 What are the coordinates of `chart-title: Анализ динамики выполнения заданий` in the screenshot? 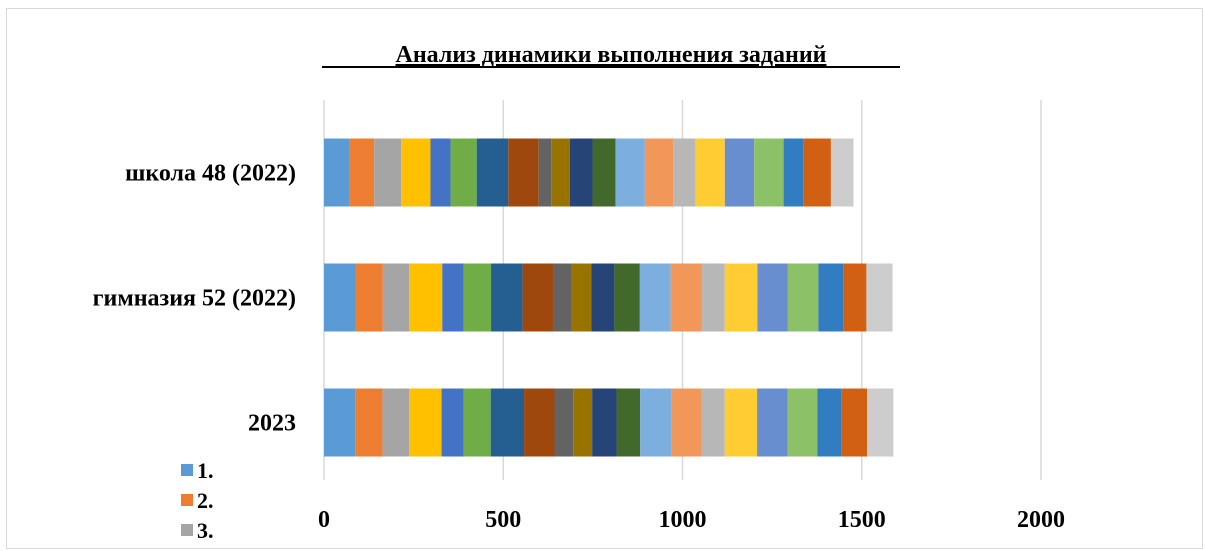 It's located at (610, 55).